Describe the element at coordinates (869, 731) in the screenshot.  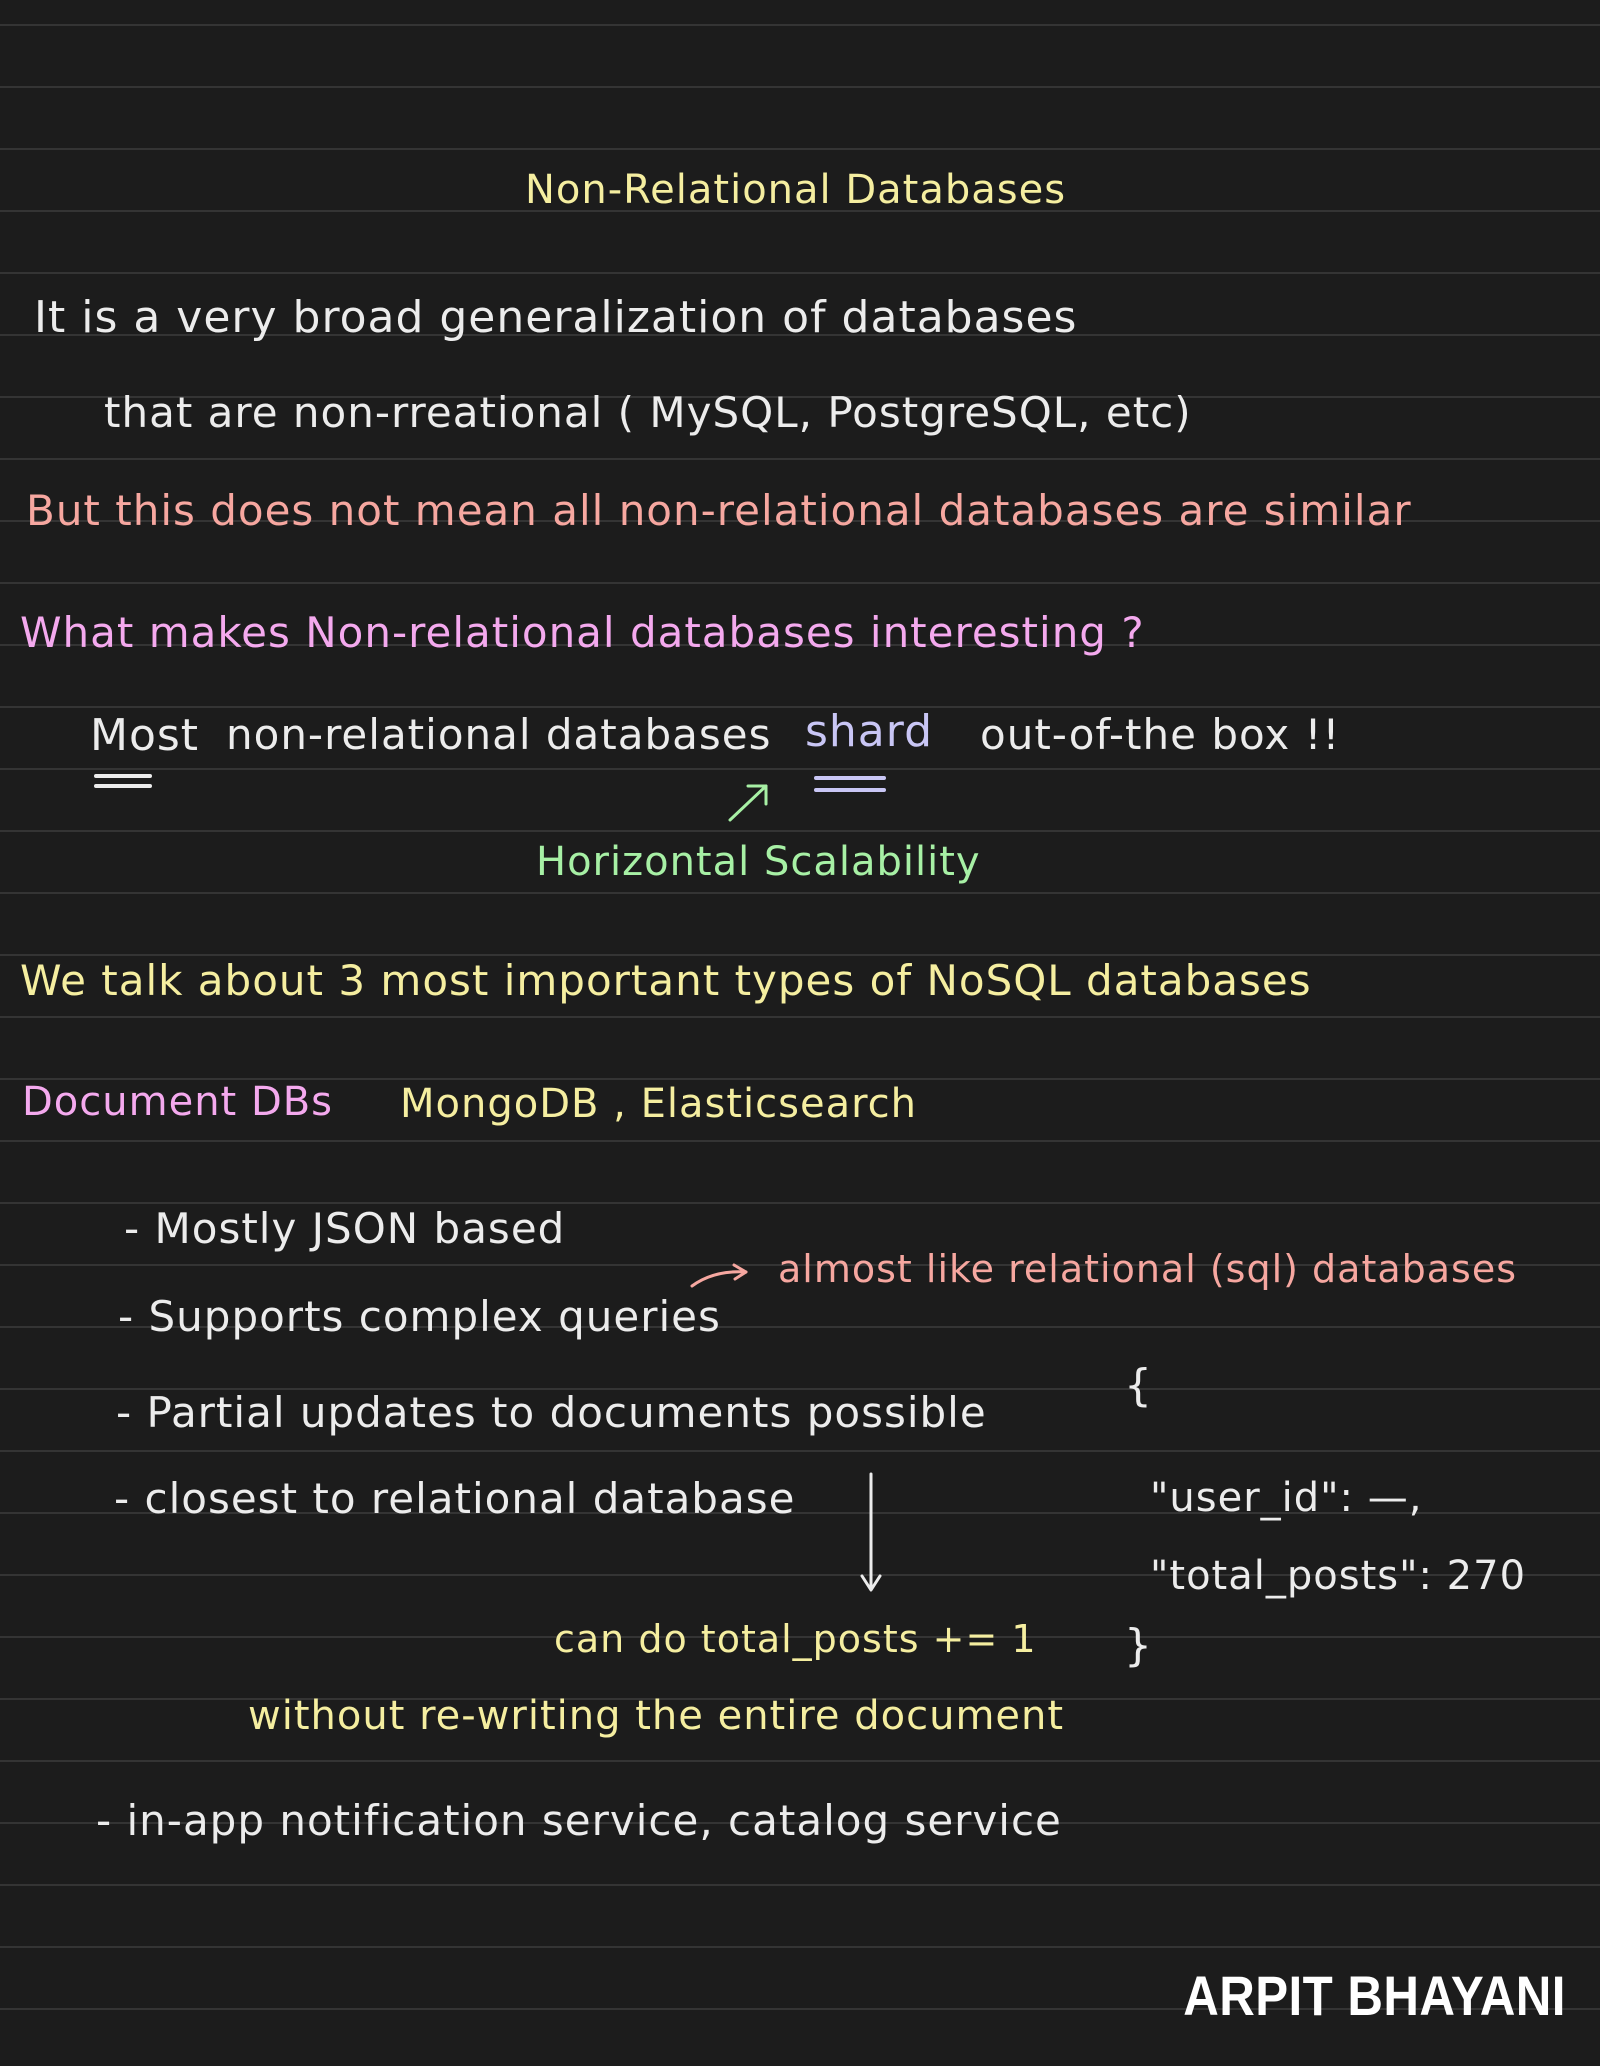
I see `shard-word: shard` at that location.